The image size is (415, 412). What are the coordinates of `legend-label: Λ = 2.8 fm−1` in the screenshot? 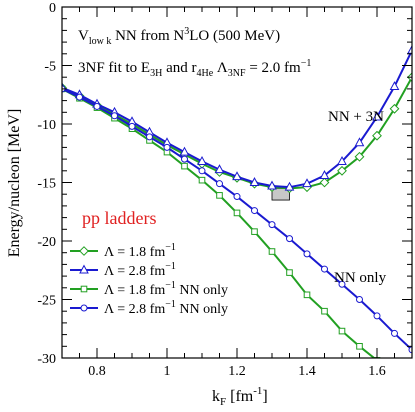 It's located at (140, 270).